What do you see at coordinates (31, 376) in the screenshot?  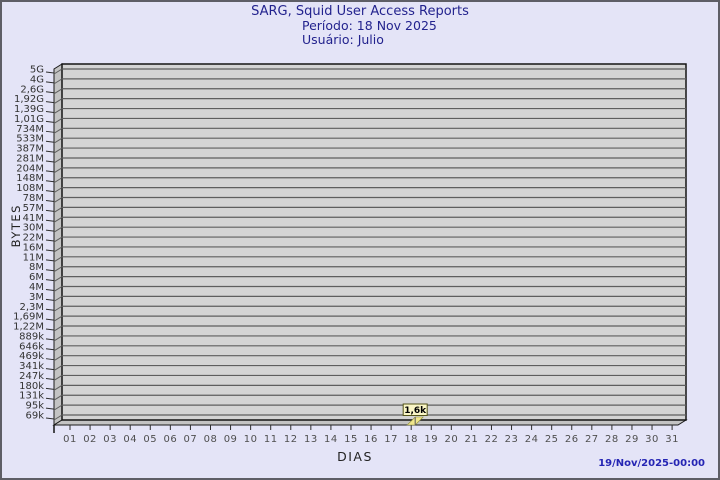 I see `y-tick-label: 247k` at bounding box center [31, 376].